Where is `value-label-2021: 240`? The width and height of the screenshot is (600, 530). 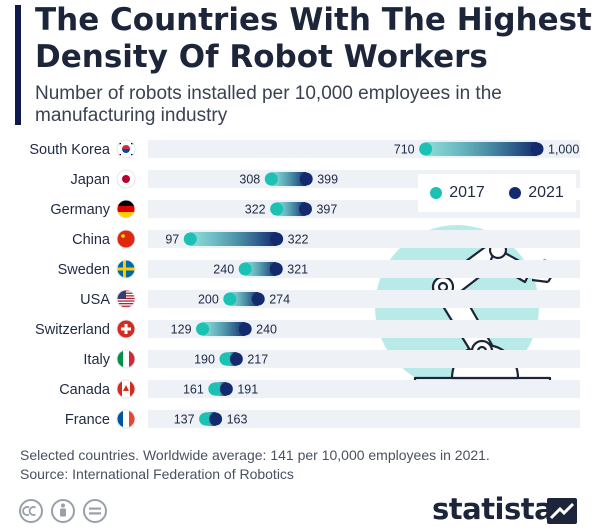
value-label-2021: 240 is located at coordinates (266, 330).